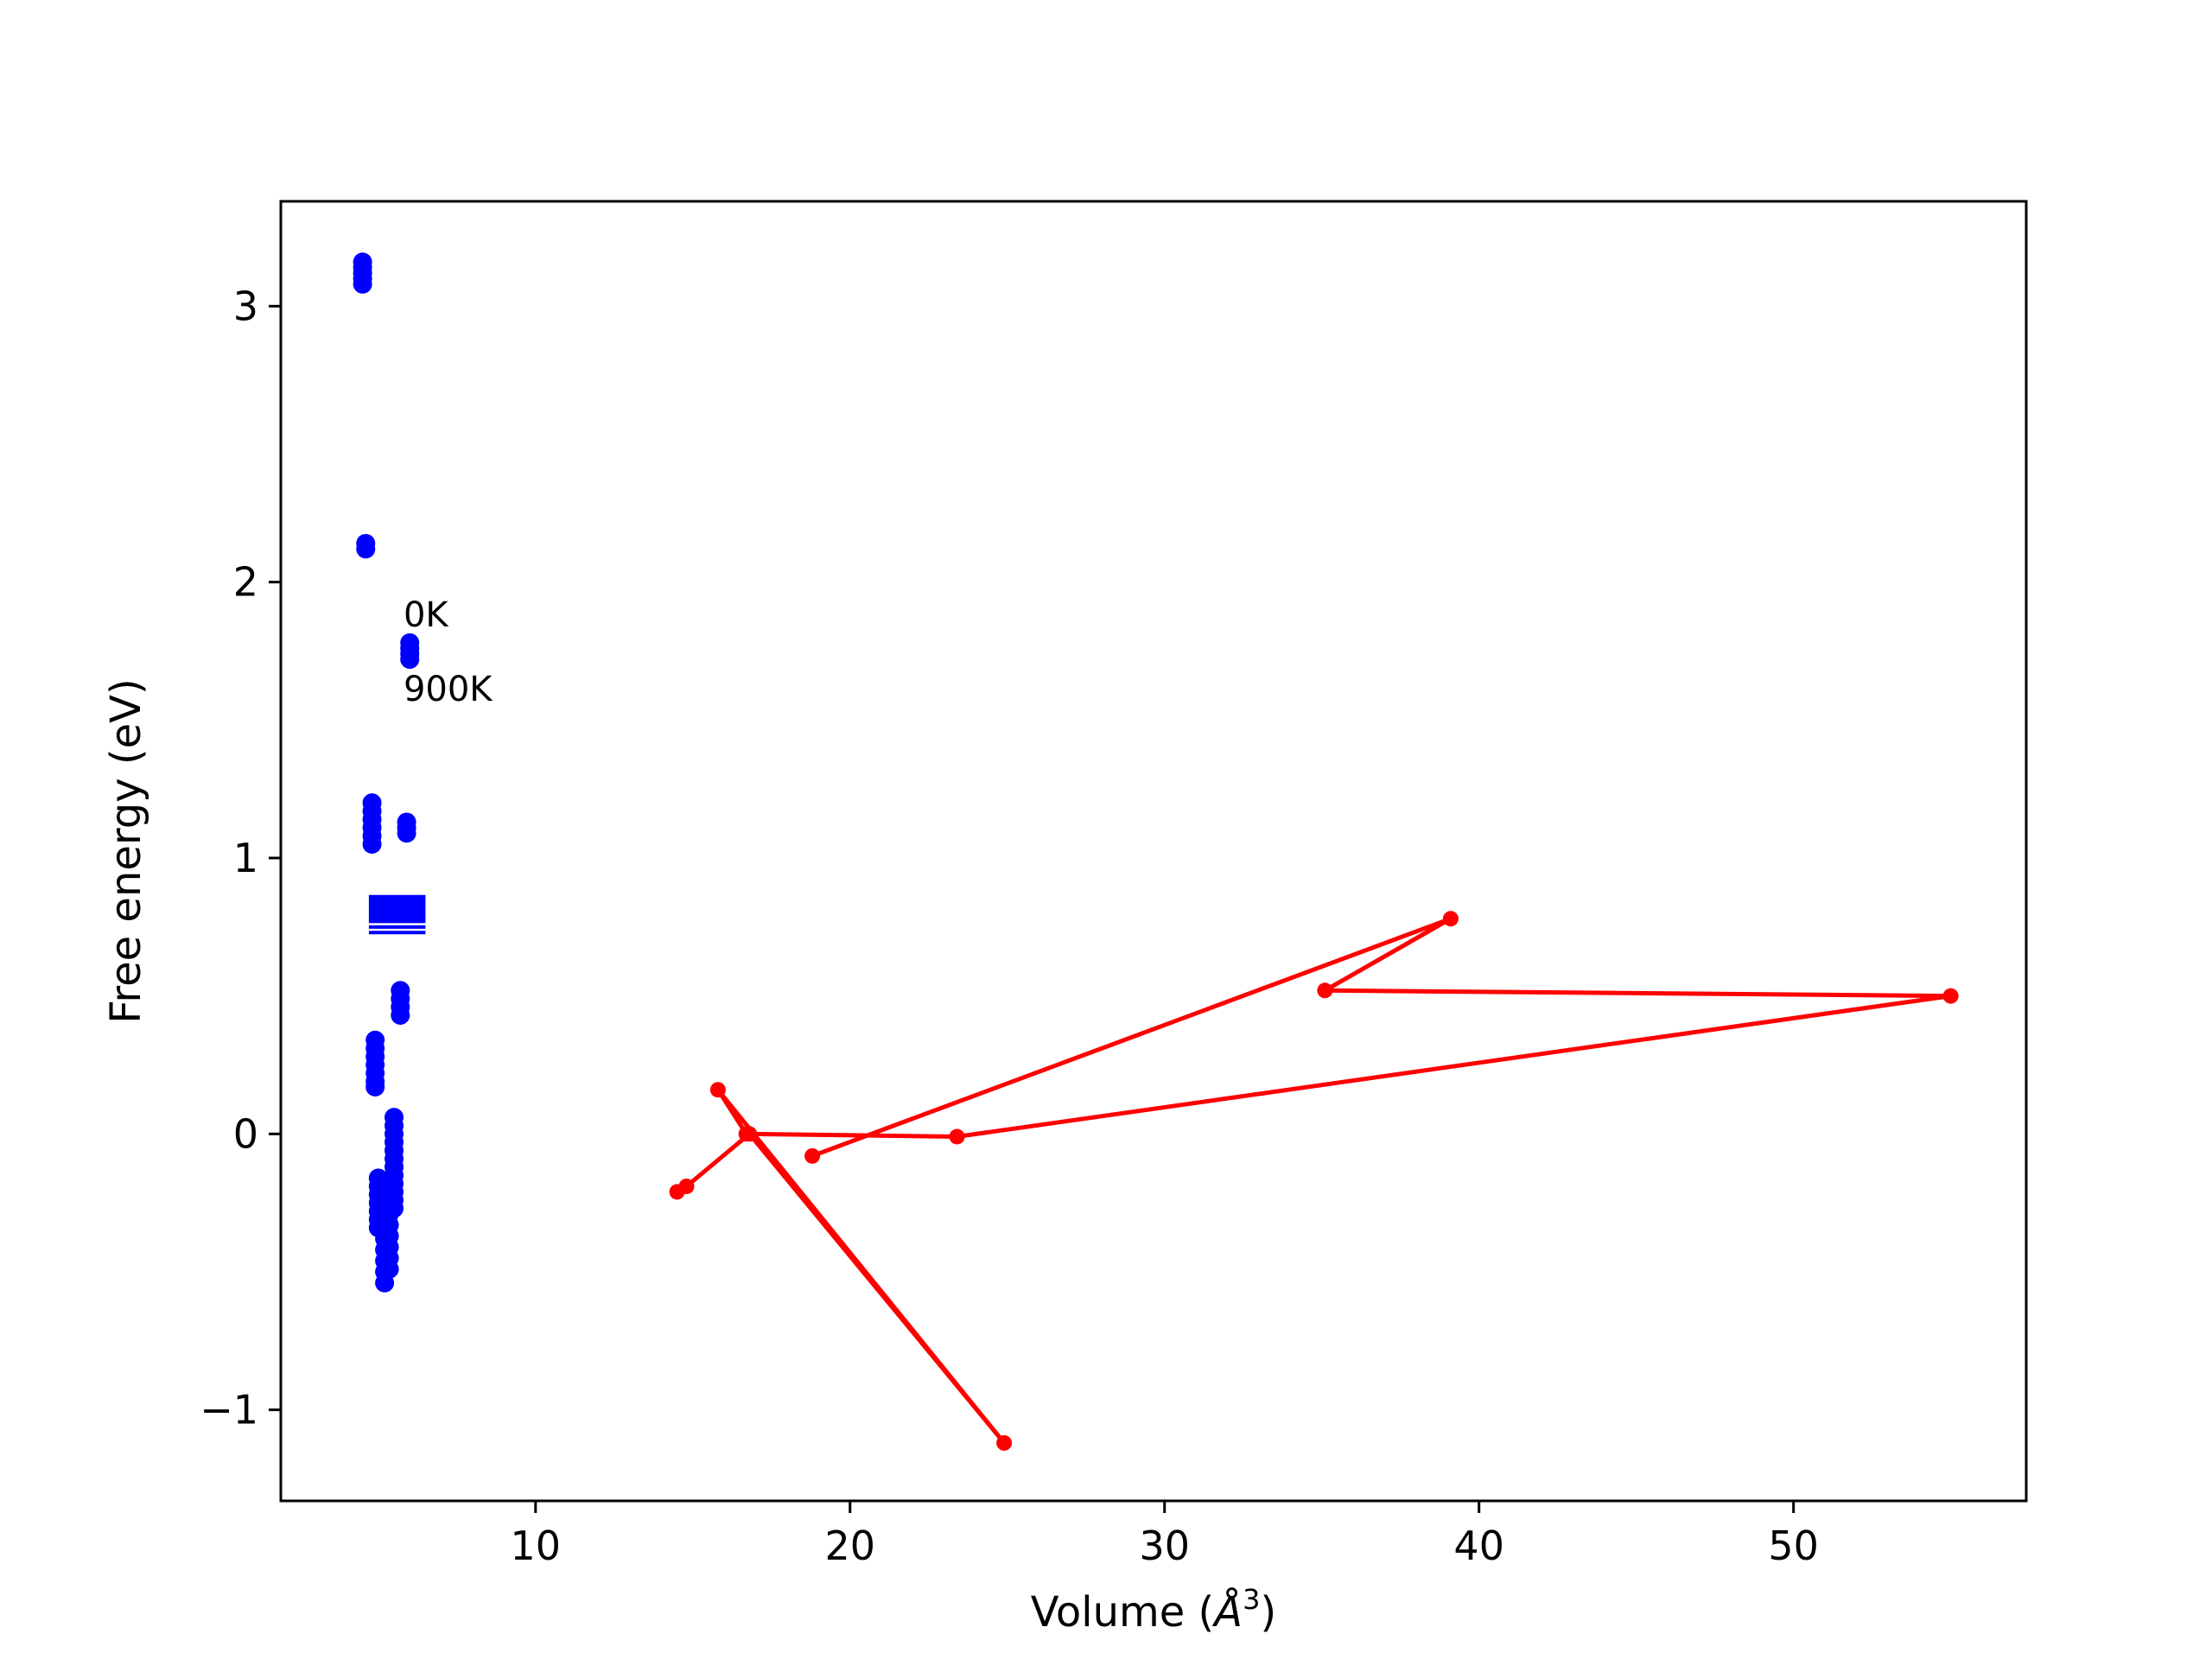 The height and width of the screenshot is (1659, 2212). Describe the element at coordinates (1478, 1545) in the screenshot. I see `x-tick-label: 40` at that location.